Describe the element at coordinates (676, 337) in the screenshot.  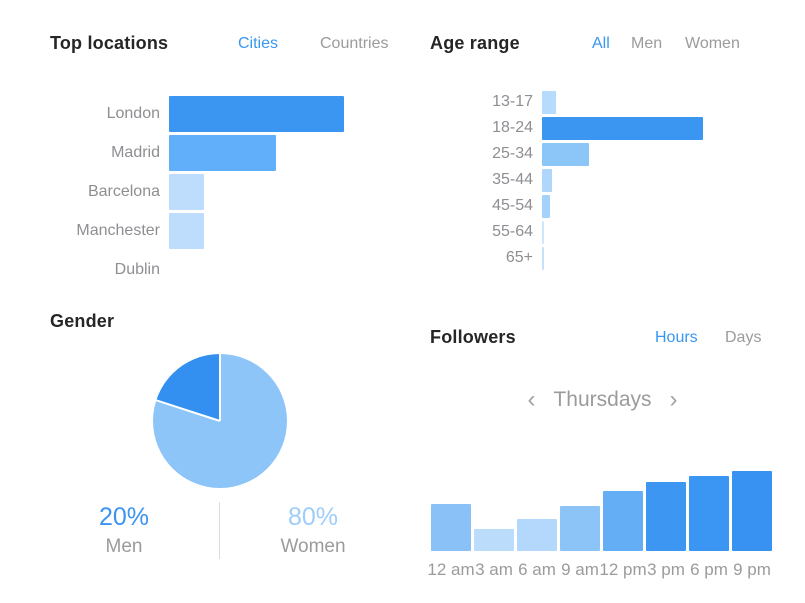
I see `tab-hours: Hours` at that location.